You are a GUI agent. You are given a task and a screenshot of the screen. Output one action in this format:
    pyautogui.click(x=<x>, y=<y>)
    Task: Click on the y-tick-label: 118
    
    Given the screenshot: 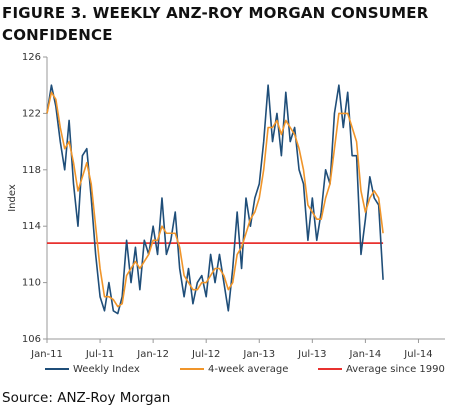 What is the action you would take?
    pyautogui.click(x=31, y=170)
    